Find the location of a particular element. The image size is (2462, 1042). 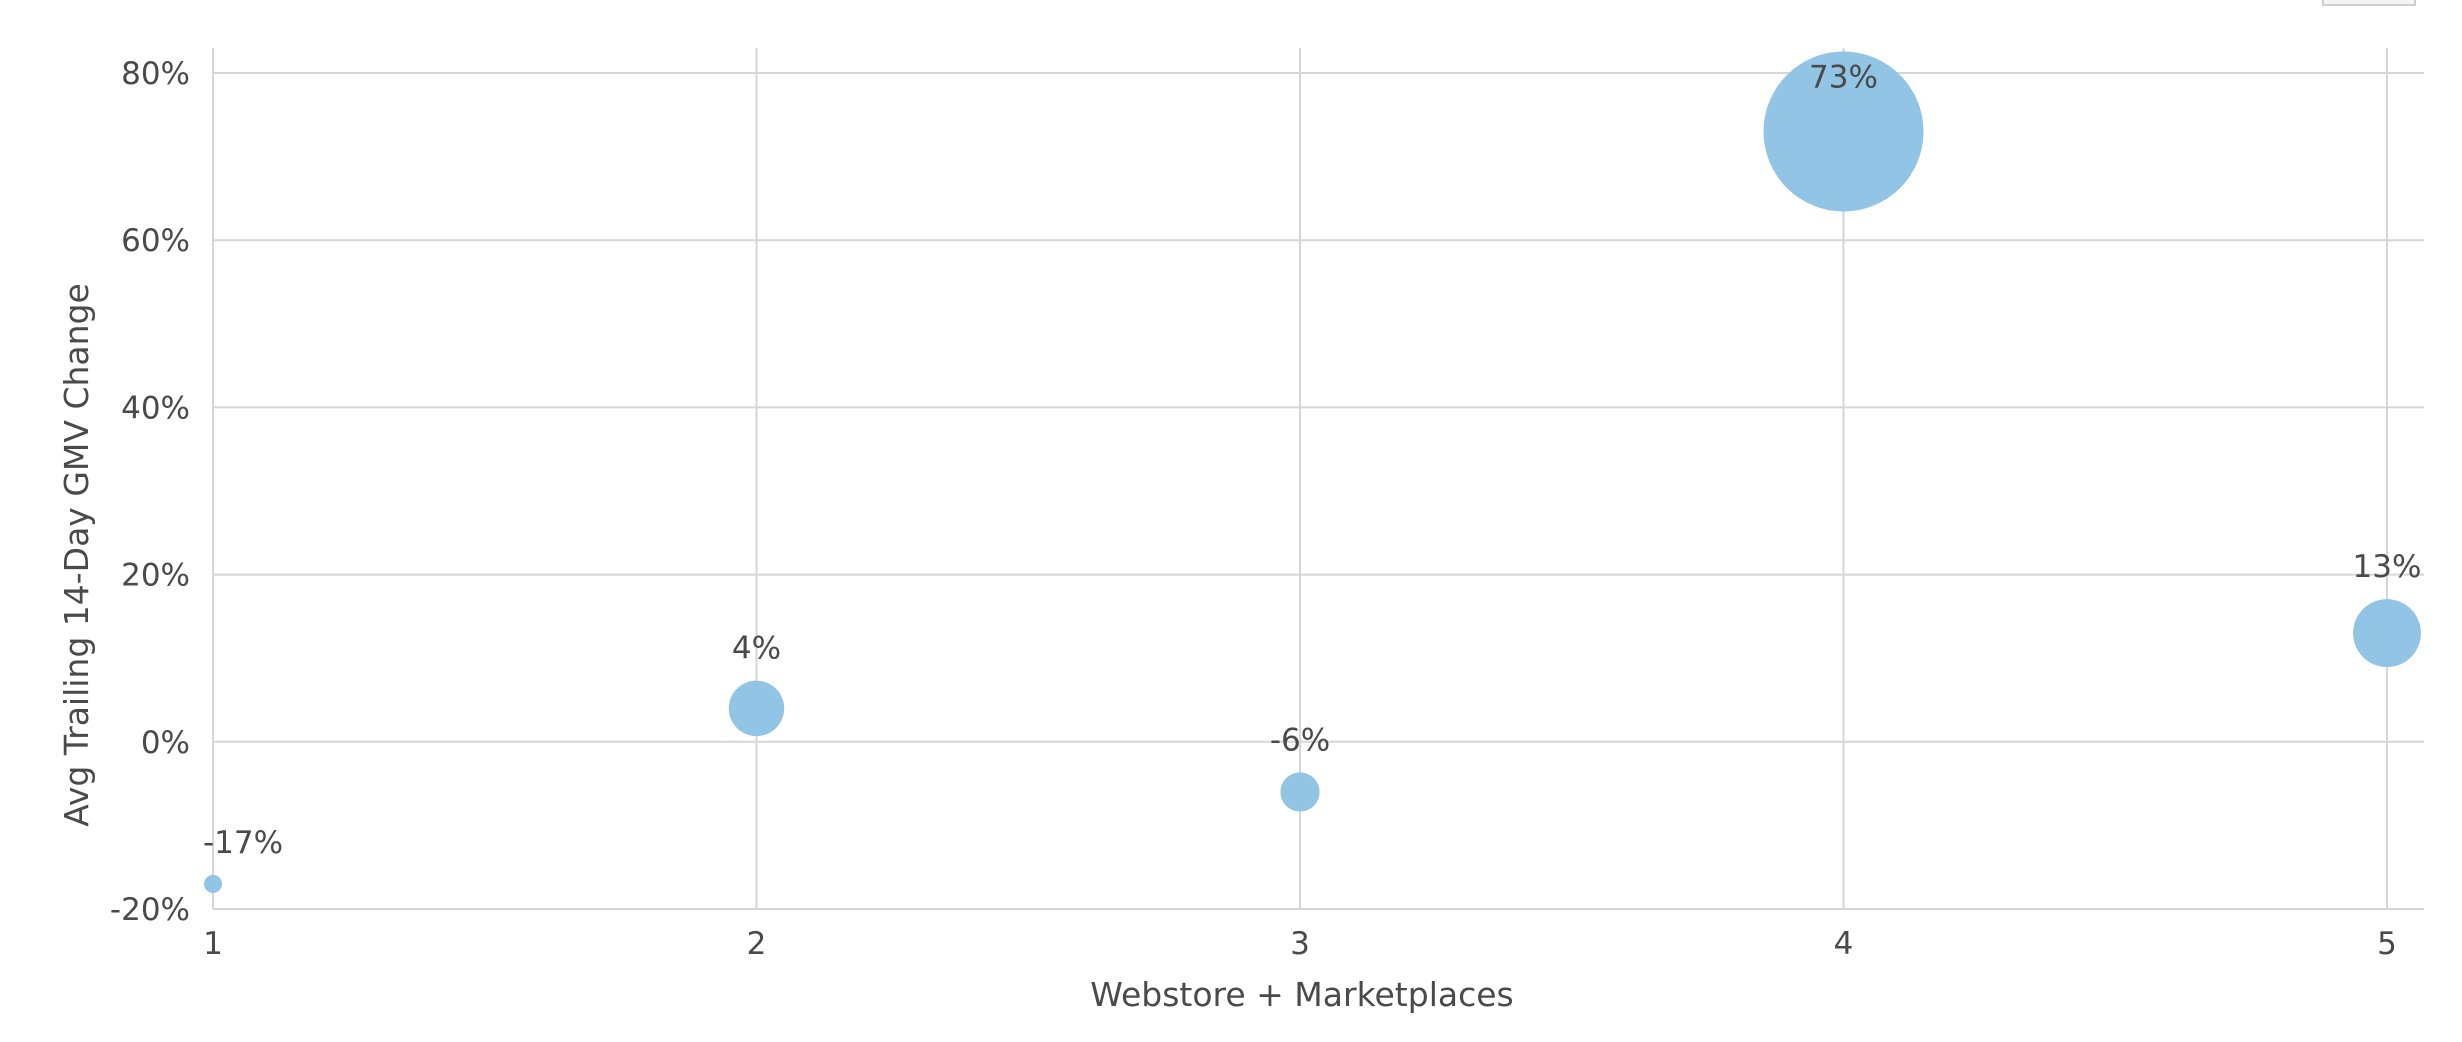

y-tick-label: 40% is located at coordinates (155, 408).